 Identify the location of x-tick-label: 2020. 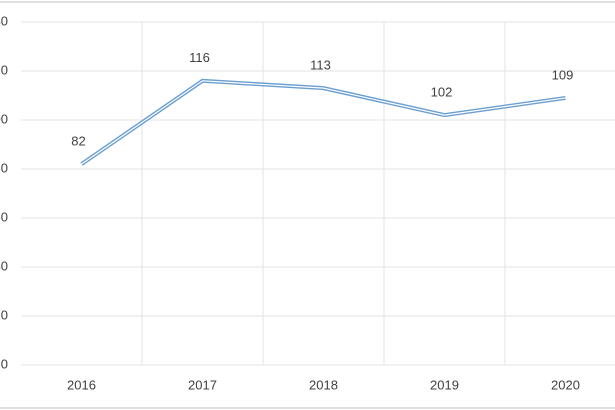
(565, 384).